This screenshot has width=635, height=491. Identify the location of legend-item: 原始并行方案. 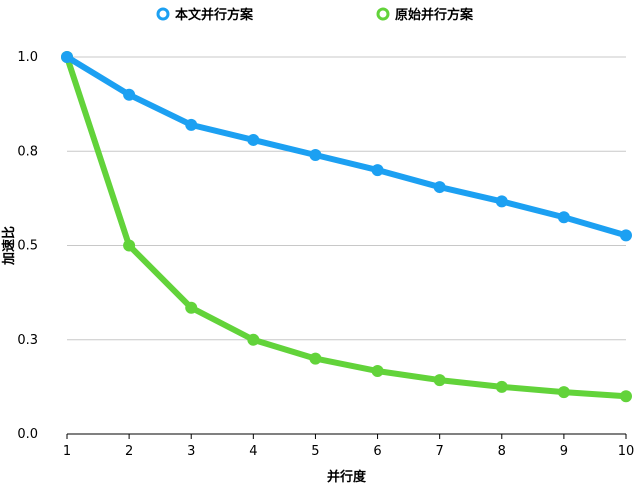
(425, 15).